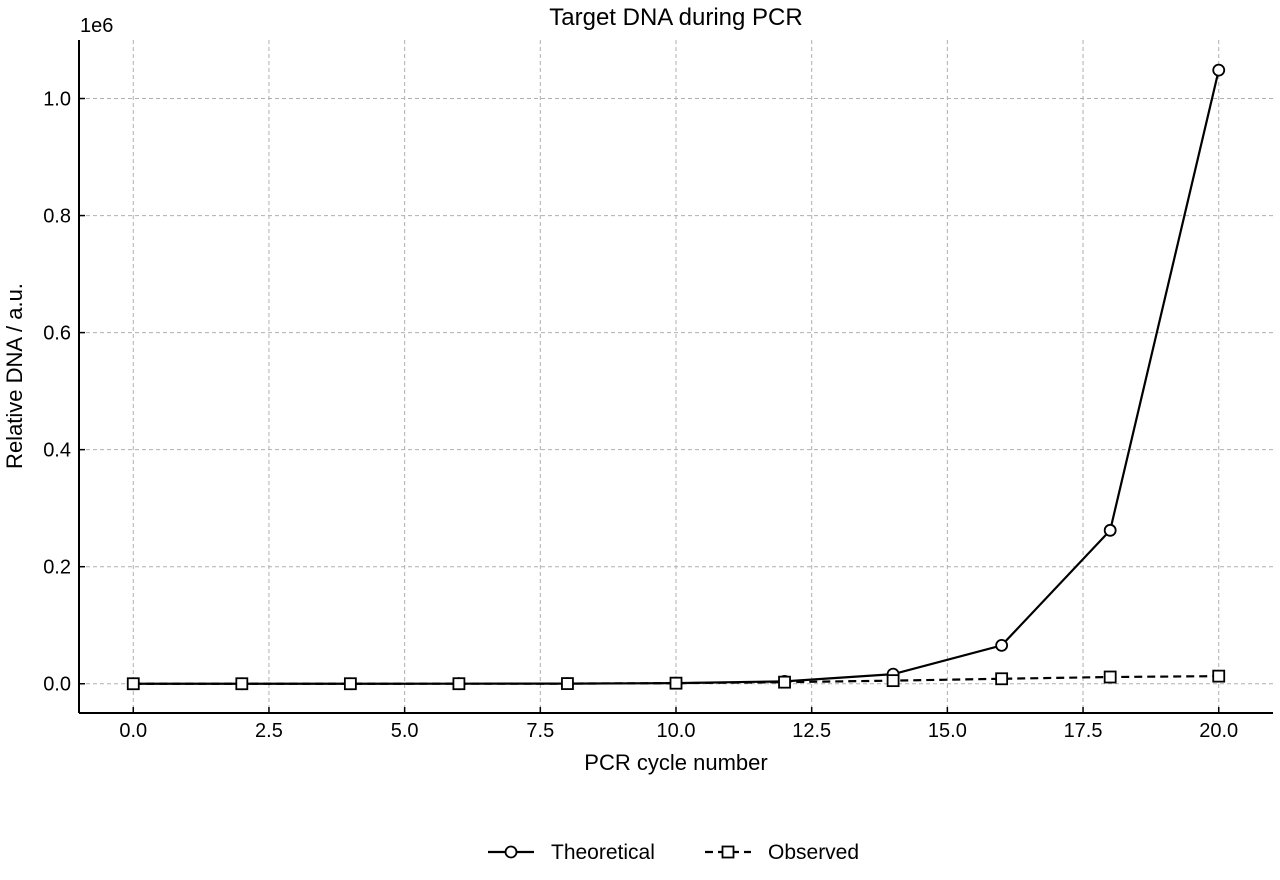 This screenshot has height=880, width=1280. Describe the element at coordinates (14, 376) in the screenshot. I see `y-axis-title: Relative DNA / a.u.` at that location.